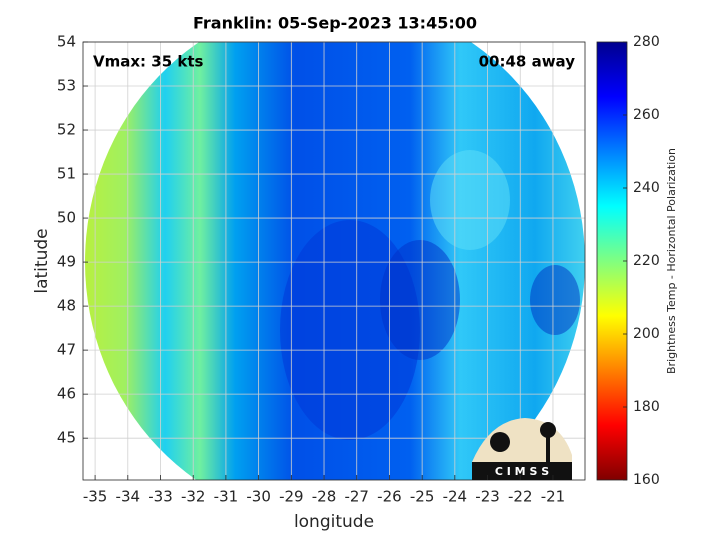 The image size is (720, 540). Describe the element at coordinates (646, 480) in the screenshot. I see `colorbar-tick-label: 160` at that location.